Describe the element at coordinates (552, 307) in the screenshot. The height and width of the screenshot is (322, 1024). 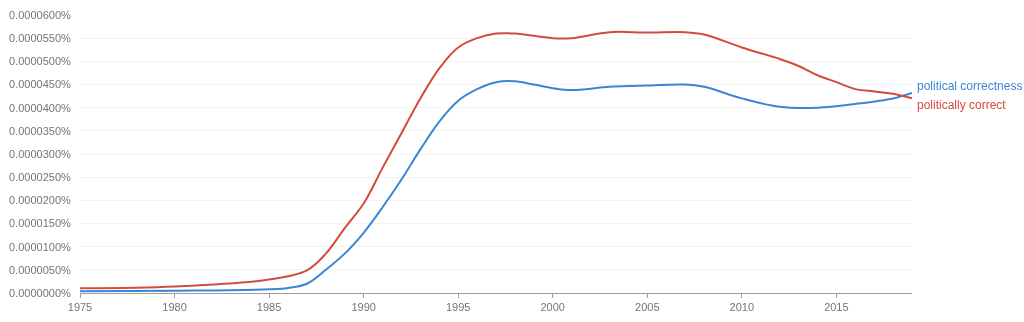
I see `x-tick-label: 2000` at that location.